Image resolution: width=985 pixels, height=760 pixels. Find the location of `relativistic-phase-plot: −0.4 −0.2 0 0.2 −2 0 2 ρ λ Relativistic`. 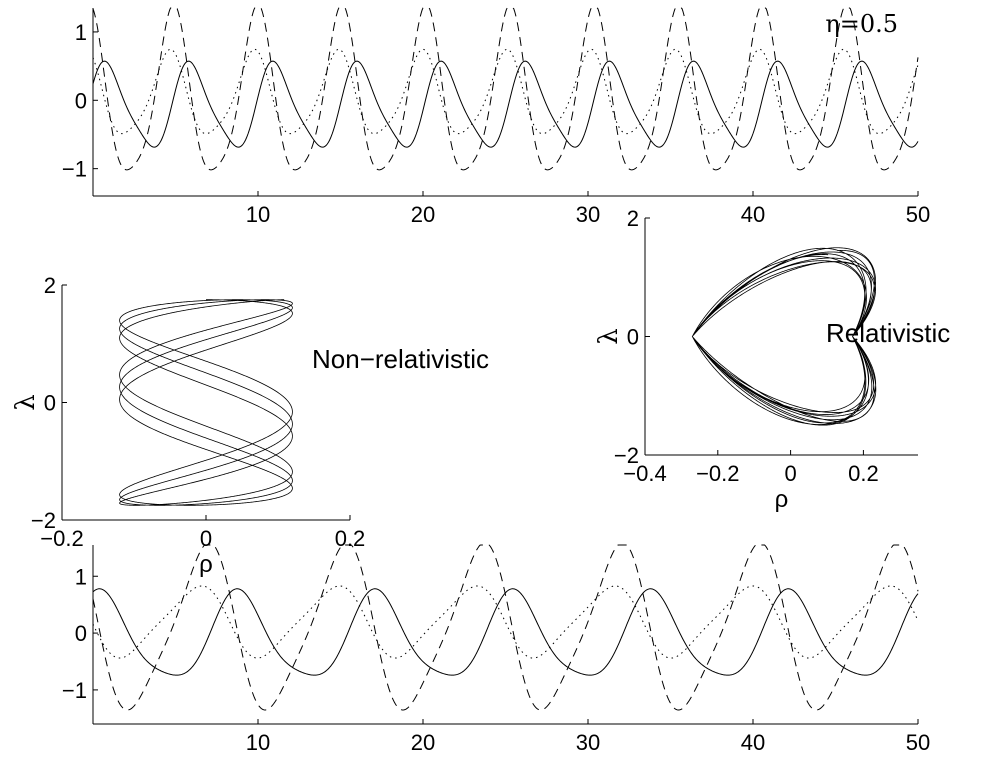

relativistic-phase-plot: −0.4 −0.2 0 0.2 −2 0 2 ρ λ Relativistic is located at coordinates (772, 359).